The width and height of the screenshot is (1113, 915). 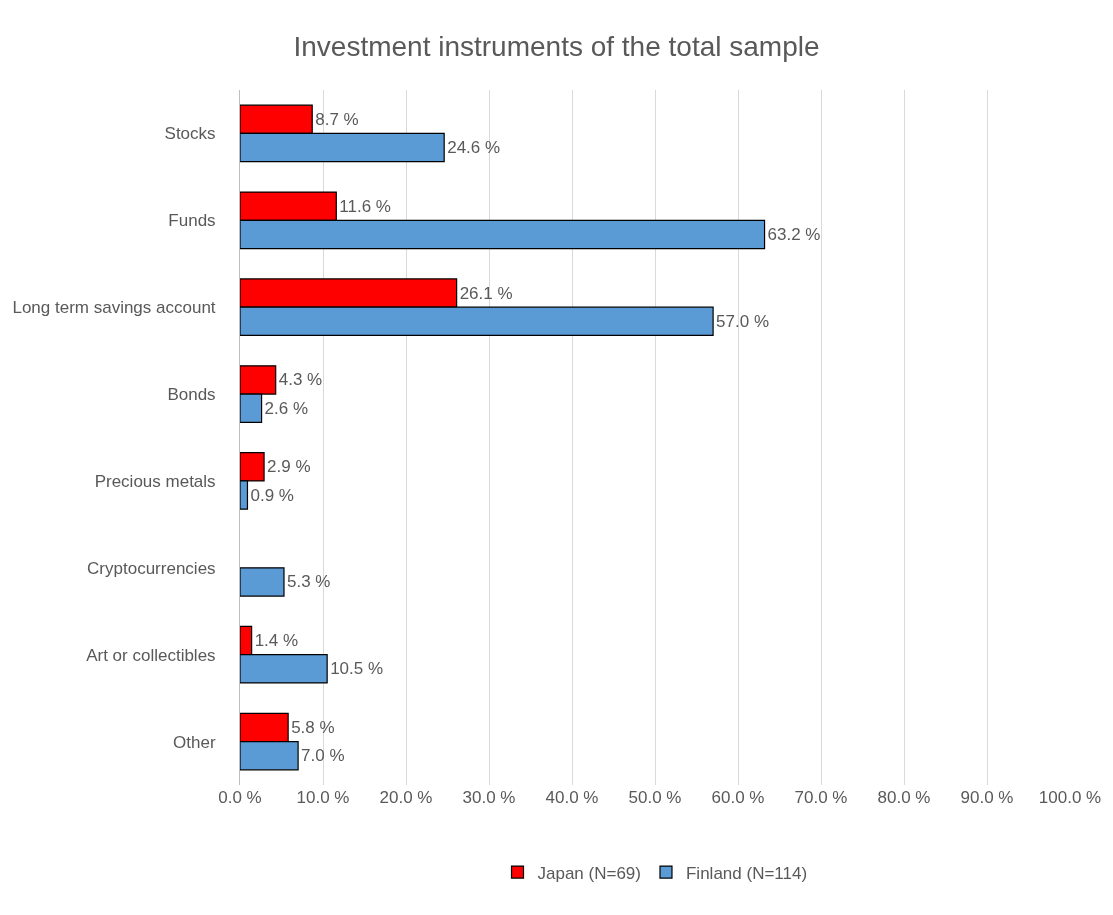 I want to click on x-tick-label: 10.0 %, so click(x=323, y=797).